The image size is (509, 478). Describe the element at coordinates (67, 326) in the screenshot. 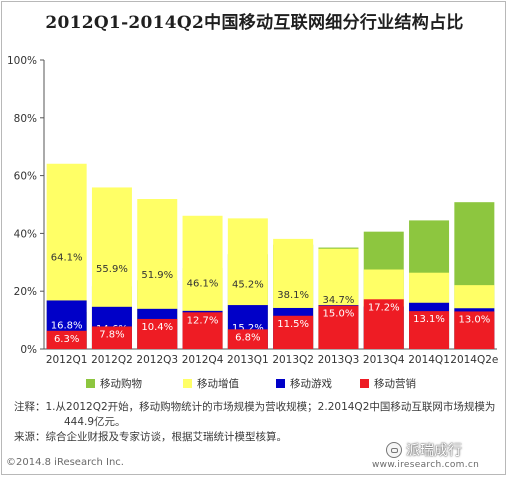

I see `data-label: 16.8%` at that location.